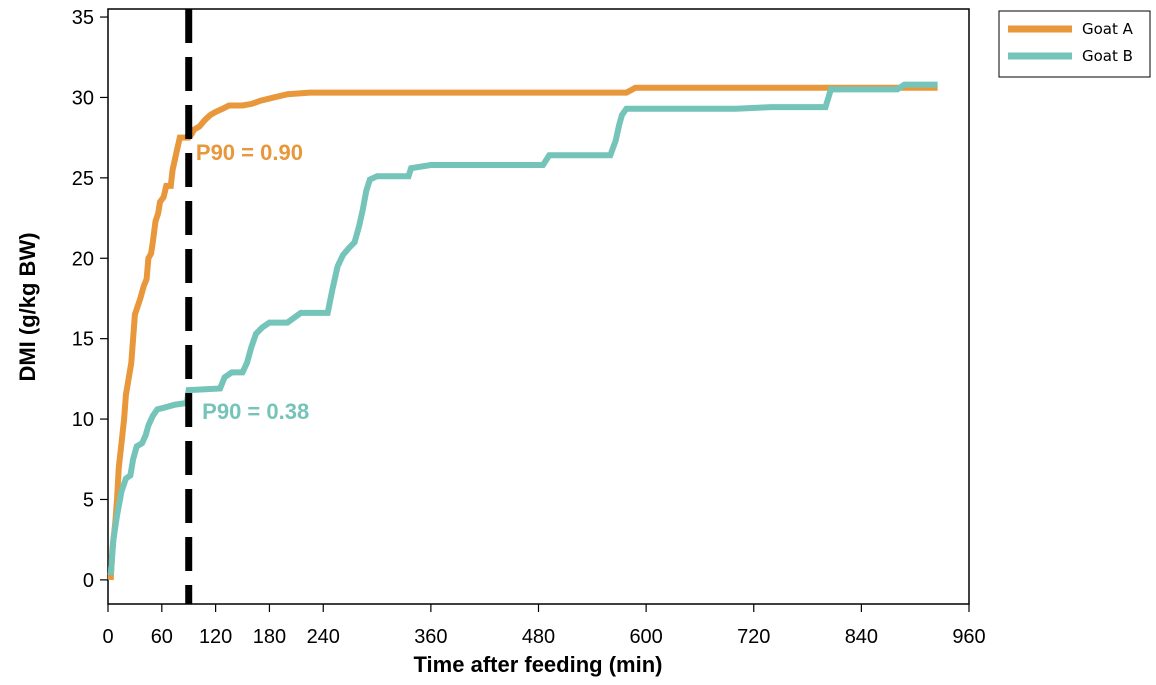 Image resolution: width=1156 pixels, height=685 pixels. What do you see at coordinates (861, 637) in the screenshot?
I see `x-tick-label: 840` at bounding box center [861, 637].